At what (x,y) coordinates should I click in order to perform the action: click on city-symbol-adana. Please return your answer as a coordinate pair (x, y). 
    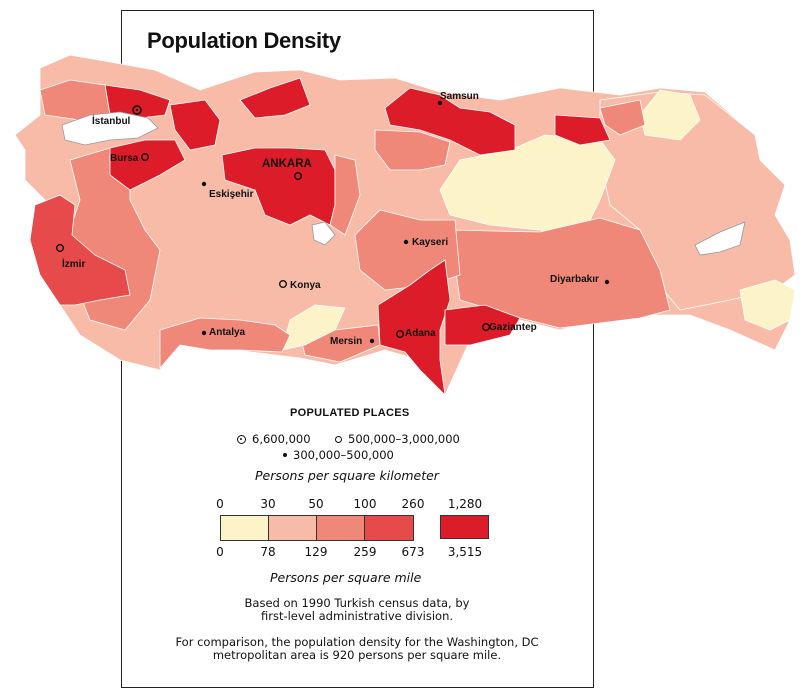
    Looking at the image, I should click on (400, 334).